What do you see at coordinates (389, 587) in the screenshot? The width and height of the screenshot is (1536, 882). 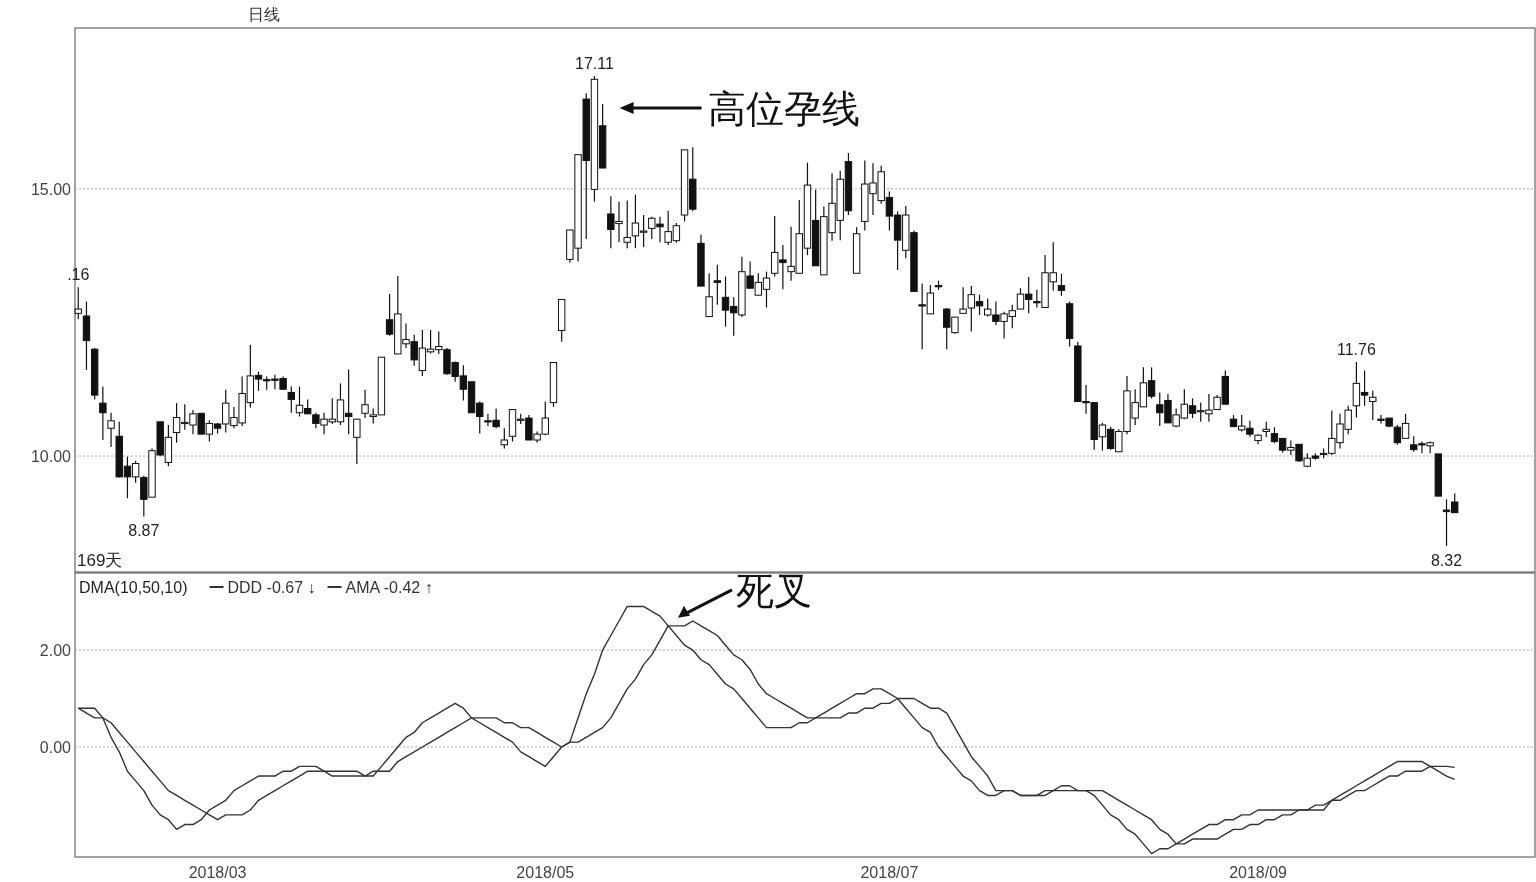 I see `legend-label: AMA -0.42 ↑` at bounding box center [389, 587].